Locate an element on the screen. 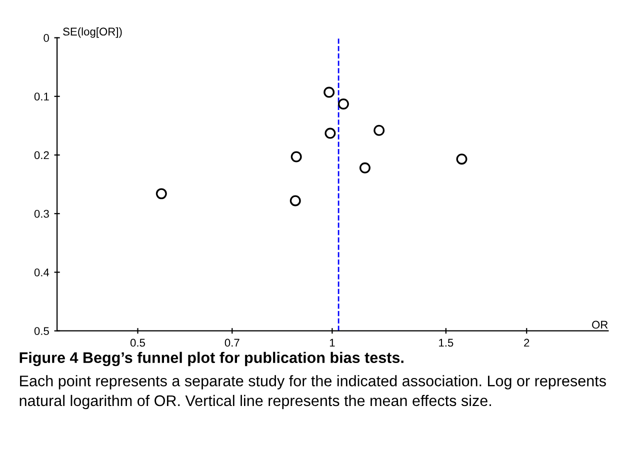 Image resolution: width=627 pixels, height=466 pixels. x-tick-label: 1.5 is located at coordinates (446, 342).